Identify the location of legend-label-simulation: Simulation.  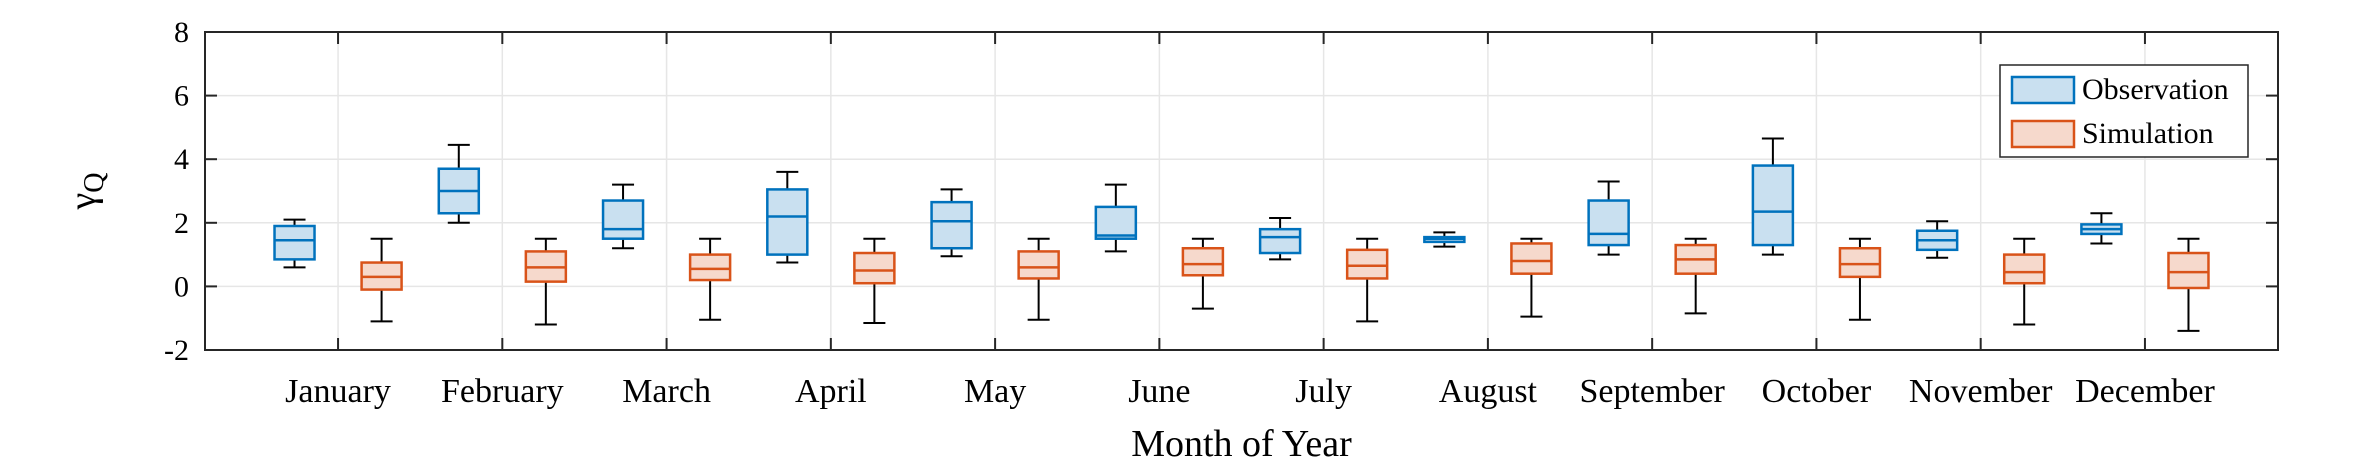
(2148, 133).